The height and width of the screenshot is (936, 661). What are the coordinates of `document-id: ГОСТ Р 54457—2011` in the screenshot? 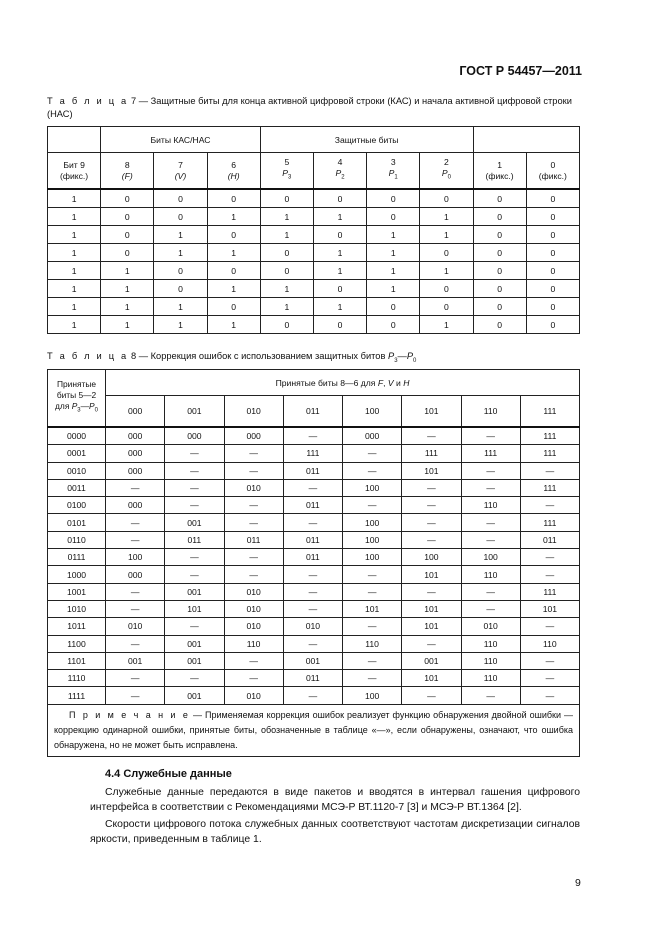 It's located at (520, 71).